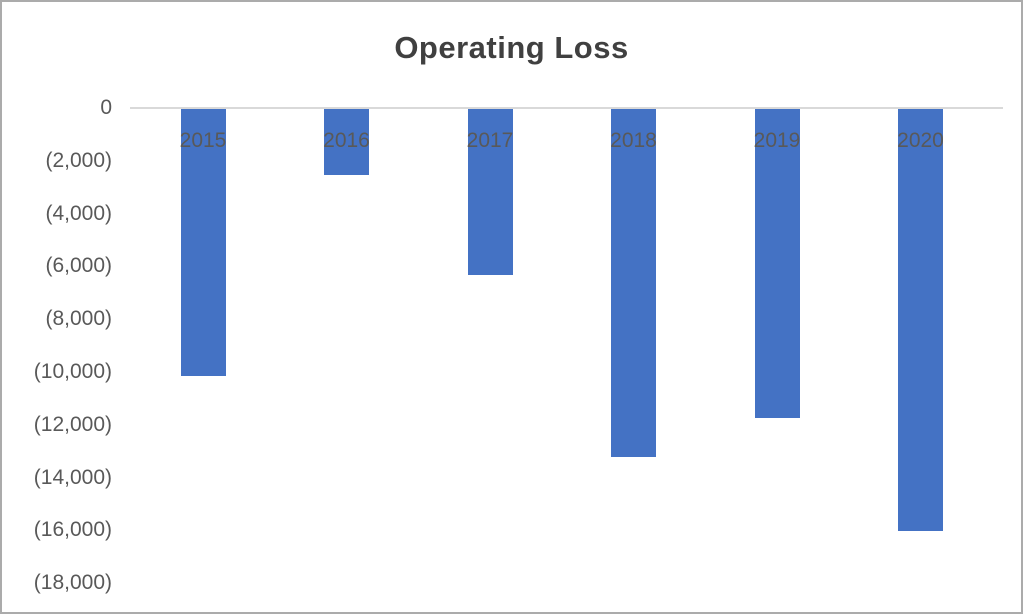 Image resolution: width=1023 pixels, height=614 pixels. I want to click on bar-2016, so click(346, 142).